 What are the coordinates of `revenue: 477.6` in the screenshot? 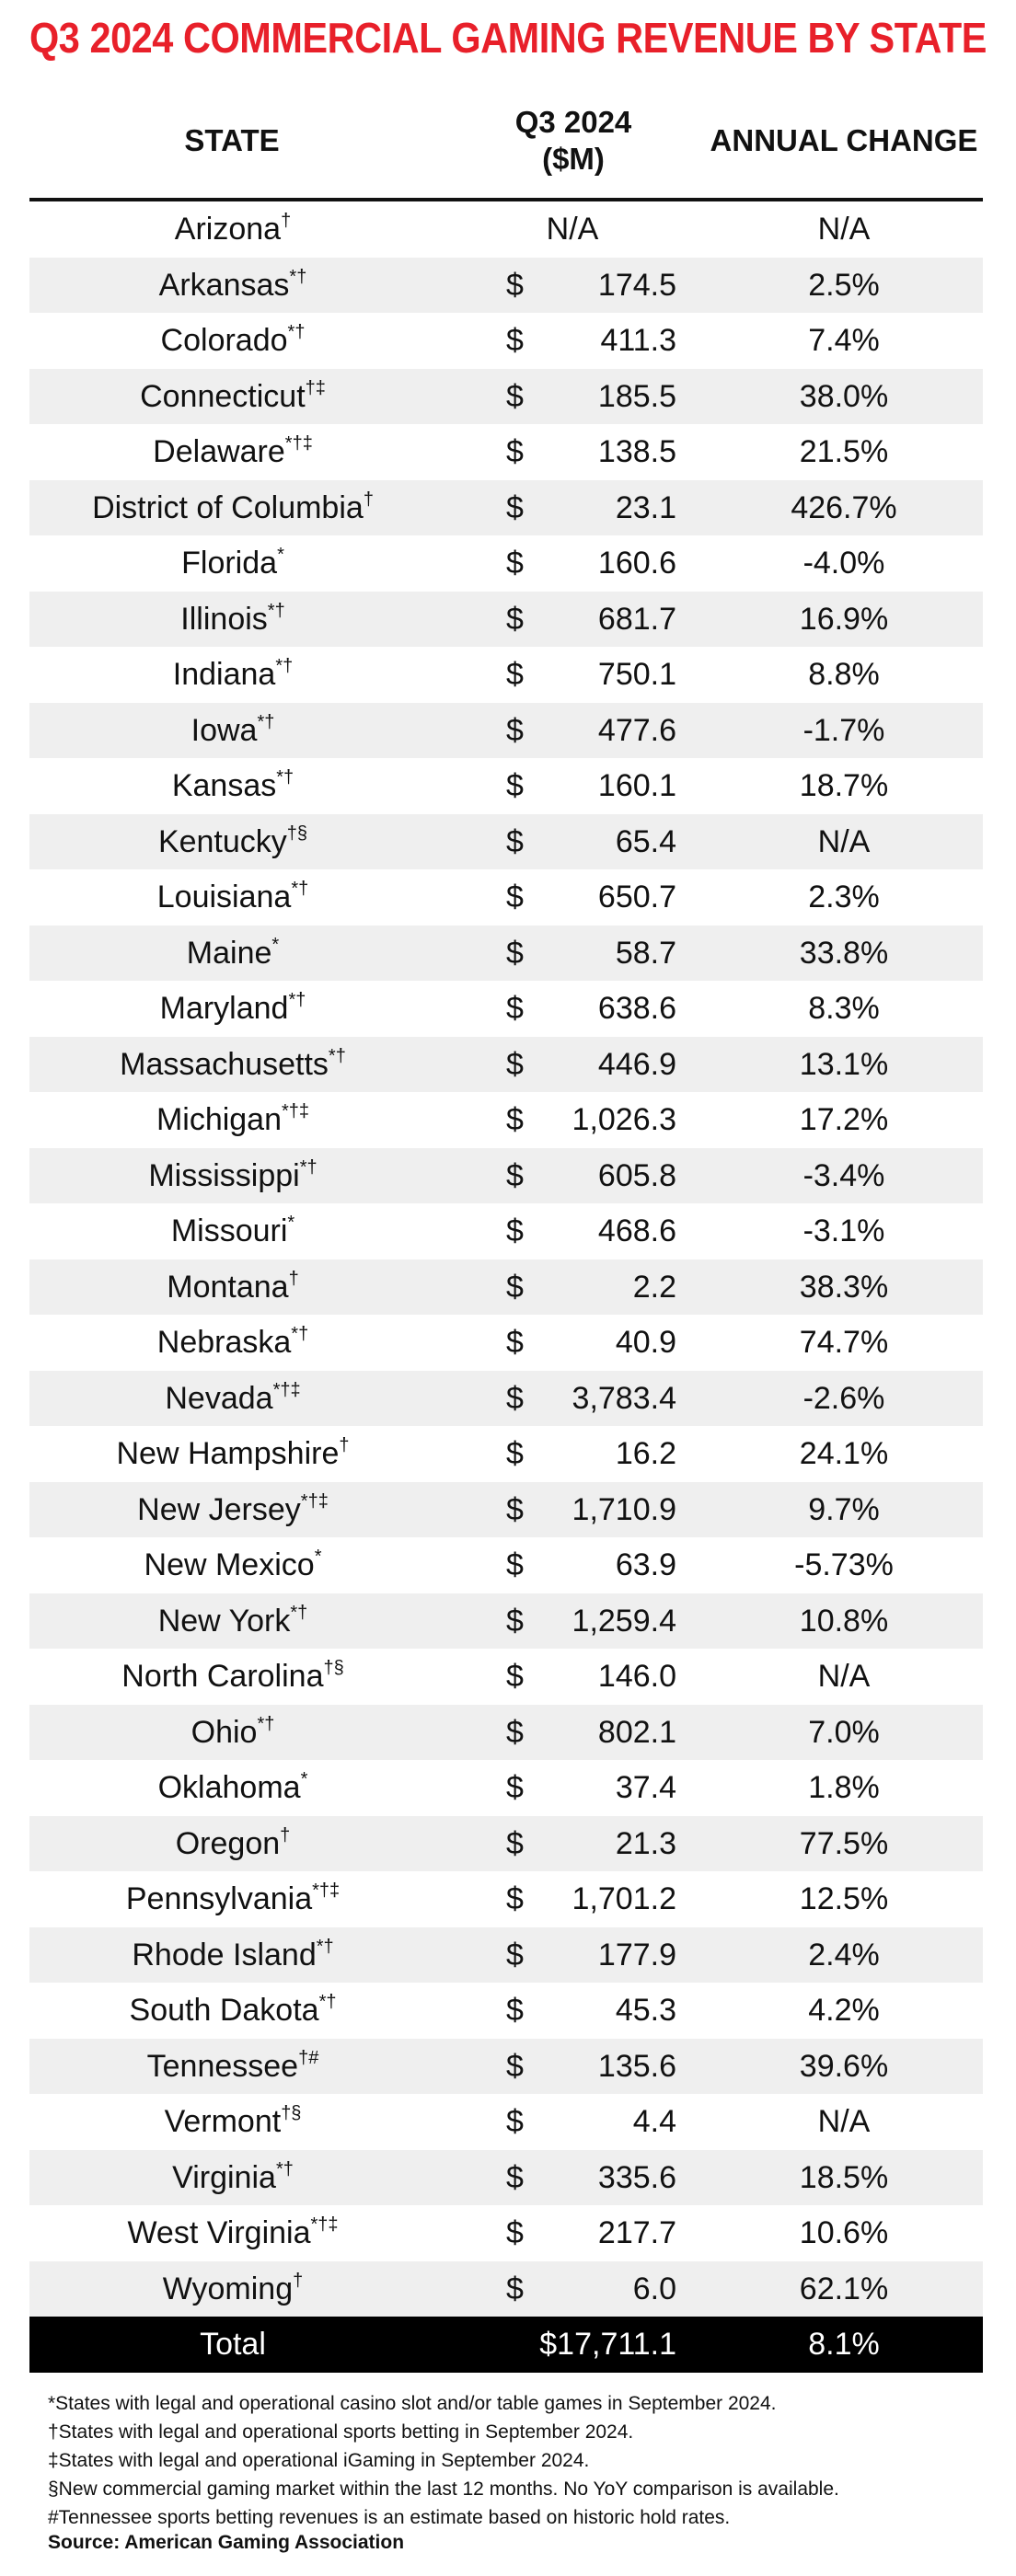 It's located at (637, 730).